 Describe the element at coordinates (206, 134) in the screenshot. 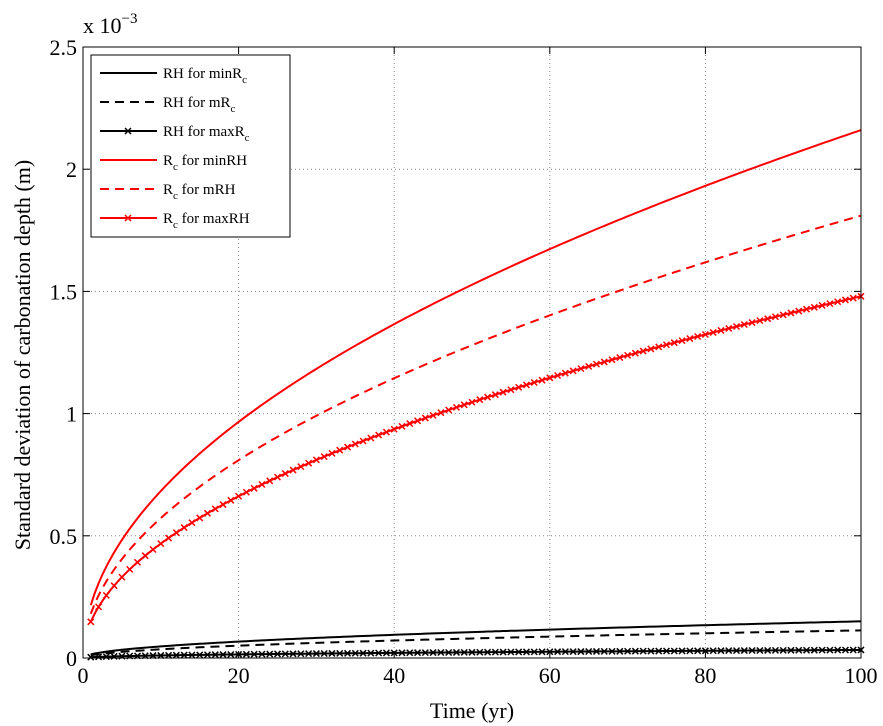

I see `legend-label: RH for maxRc` at that location.